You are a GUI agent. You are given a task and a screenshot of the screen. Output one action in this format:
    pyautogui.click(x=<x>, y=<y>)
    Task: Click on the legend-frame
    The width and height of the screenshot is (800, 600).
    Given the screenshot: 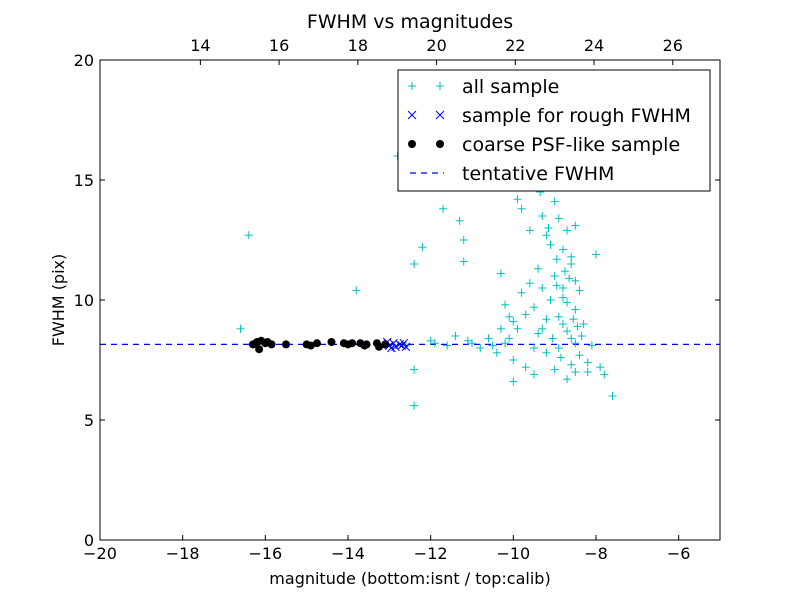 What is the action you would take?
    pyautogui.click(x=554, y=130)
    